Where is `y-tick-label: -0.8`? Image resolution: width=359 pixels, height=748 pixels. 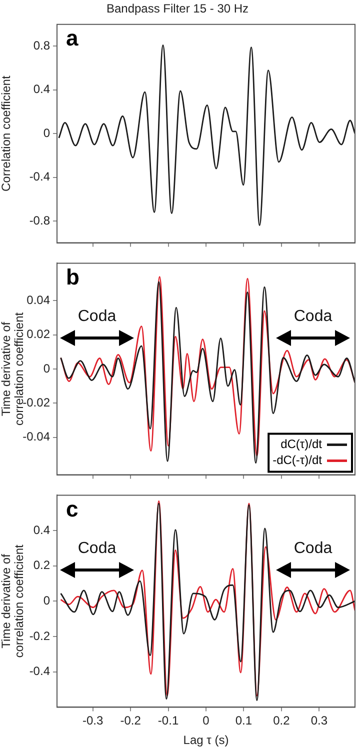 y-tick-label: -0.8 is located at coordinates (39, 220).